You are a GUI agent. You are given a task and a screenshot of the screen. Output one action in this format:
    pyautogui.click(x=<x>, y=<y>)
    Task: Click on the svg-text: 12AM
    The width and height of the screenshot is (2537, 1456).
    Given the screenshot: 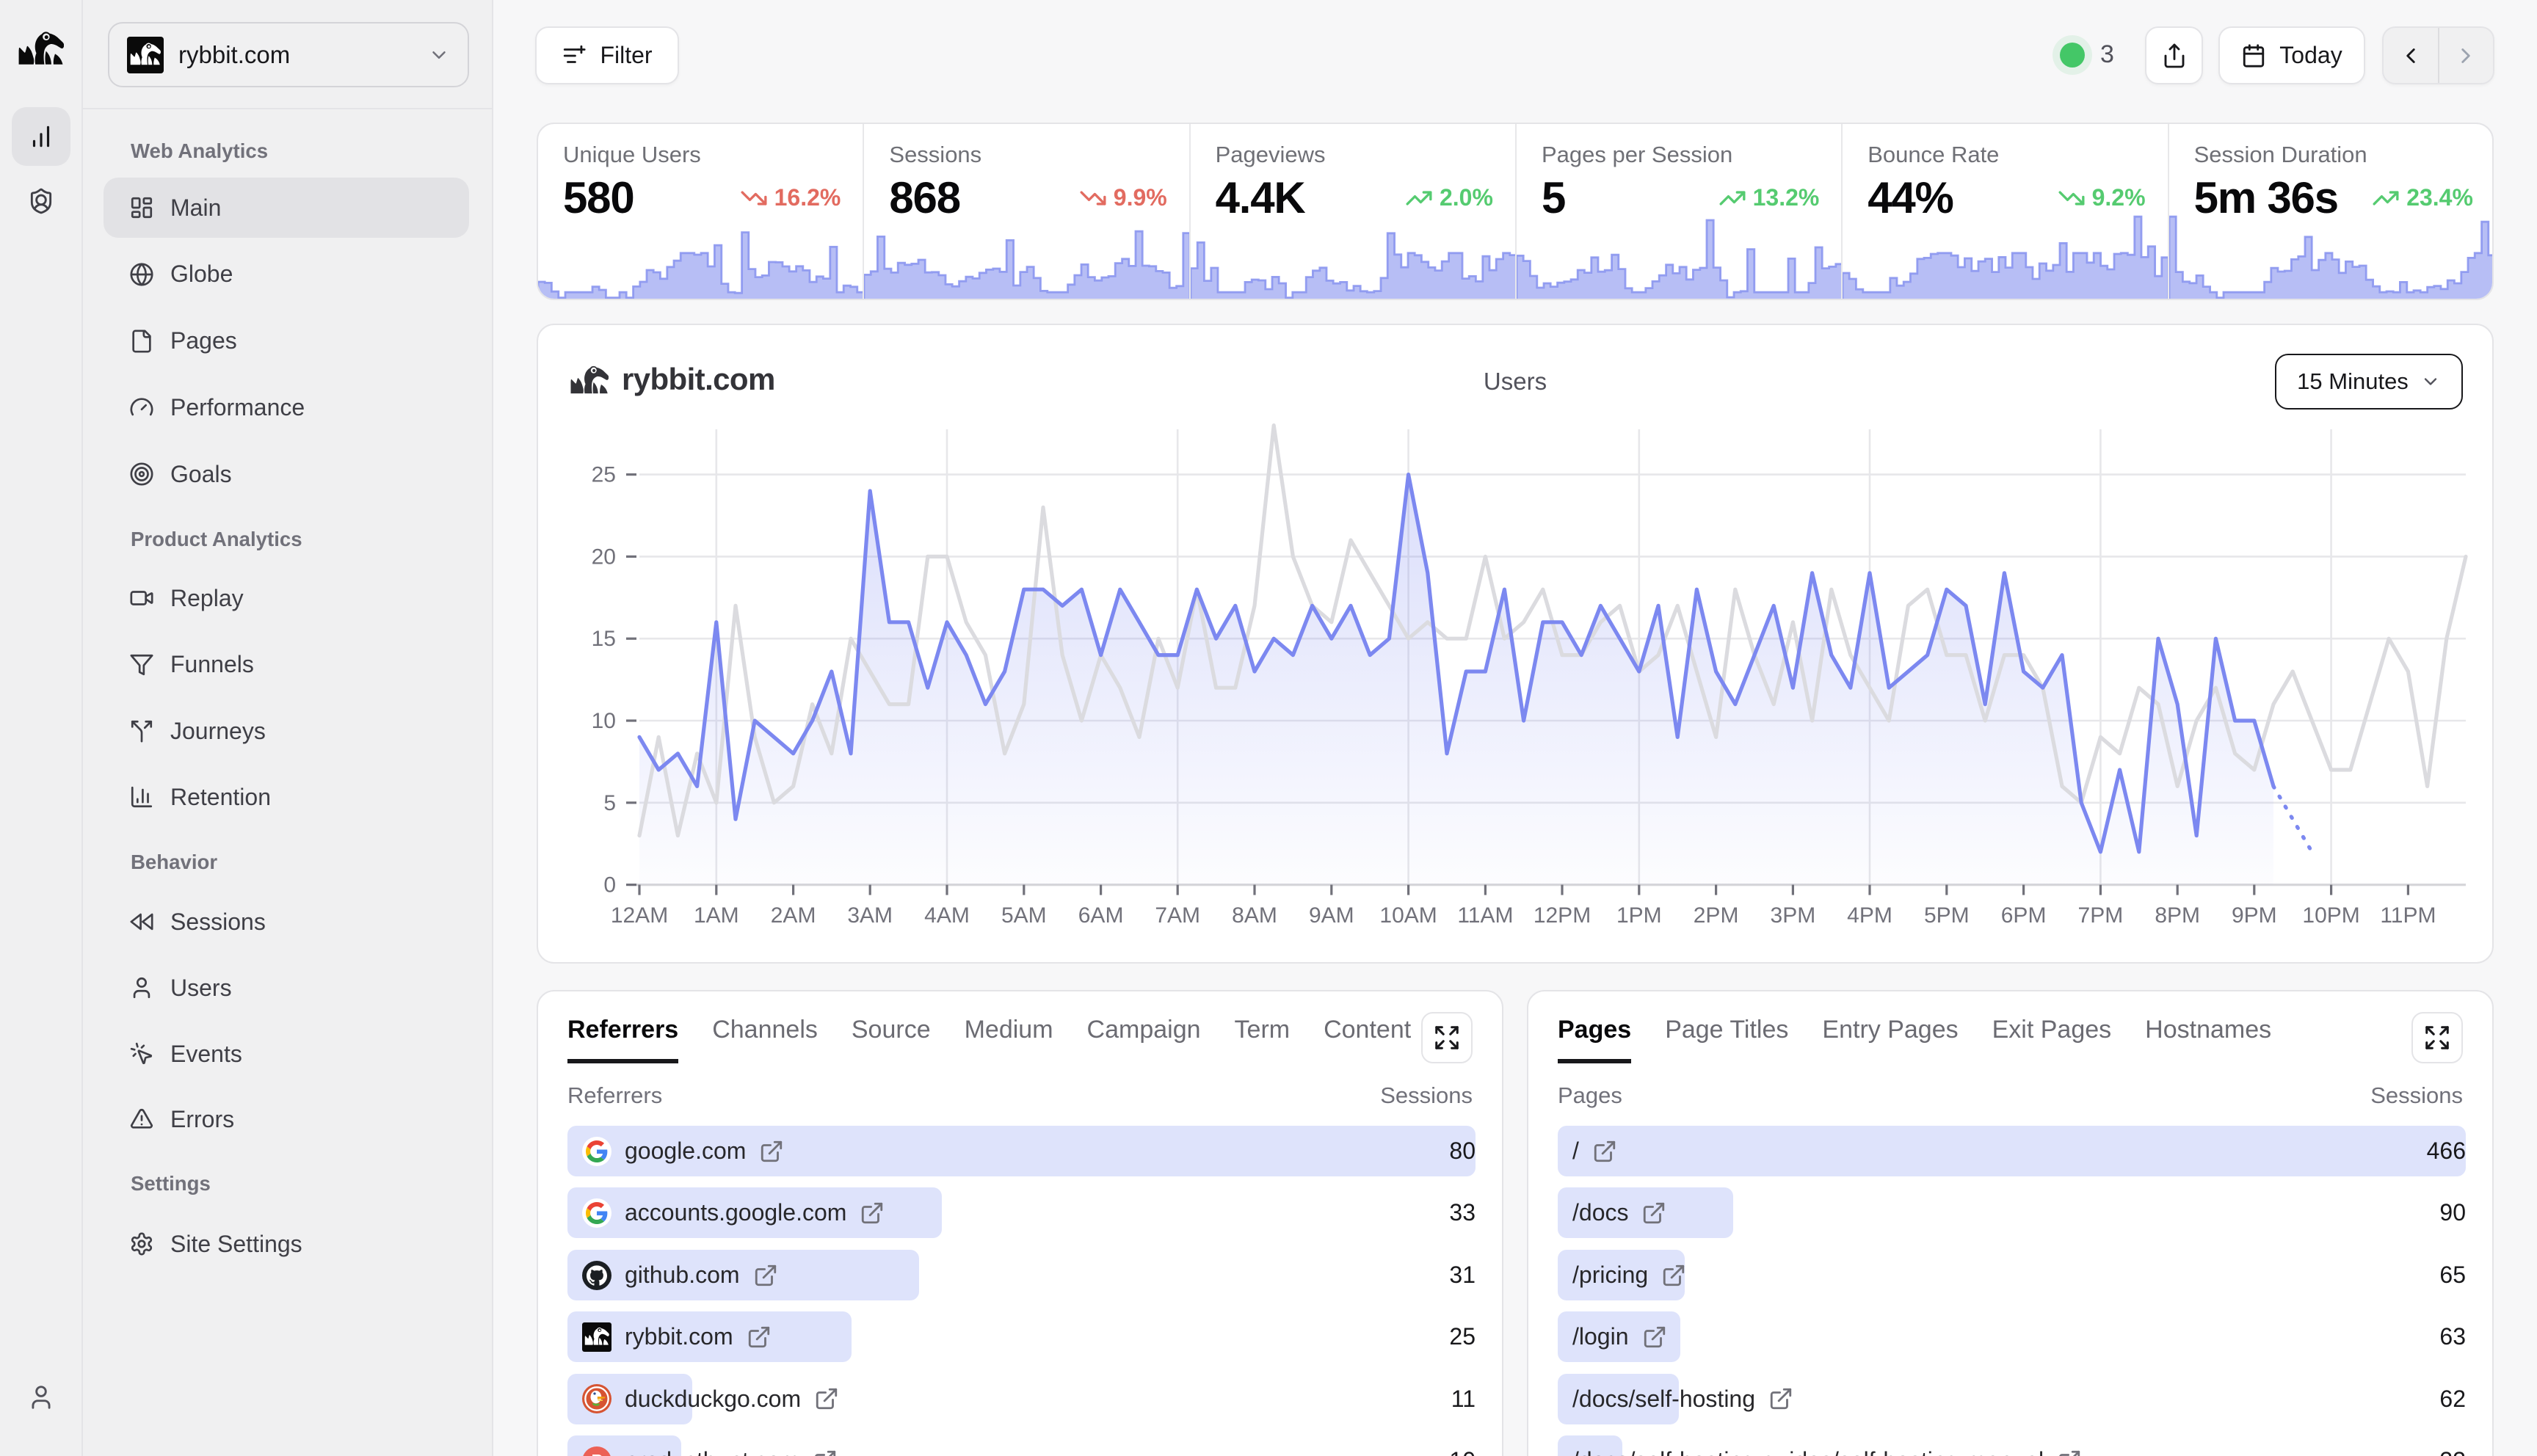 What is the action you would take?
    pyautogui.click(x=639, y=916)
    